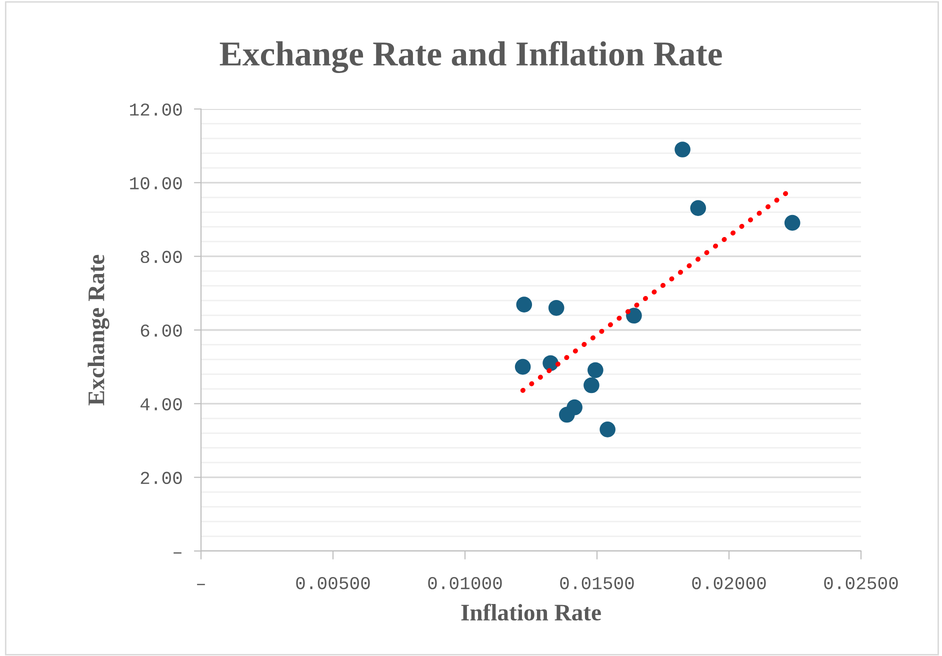 The height and width of the screenshot is (656, 942). What do you see at coordinates (465, 583) in the screenshot?
I see `x-tick-label: 0.01000` at bounding box center [465, 583].